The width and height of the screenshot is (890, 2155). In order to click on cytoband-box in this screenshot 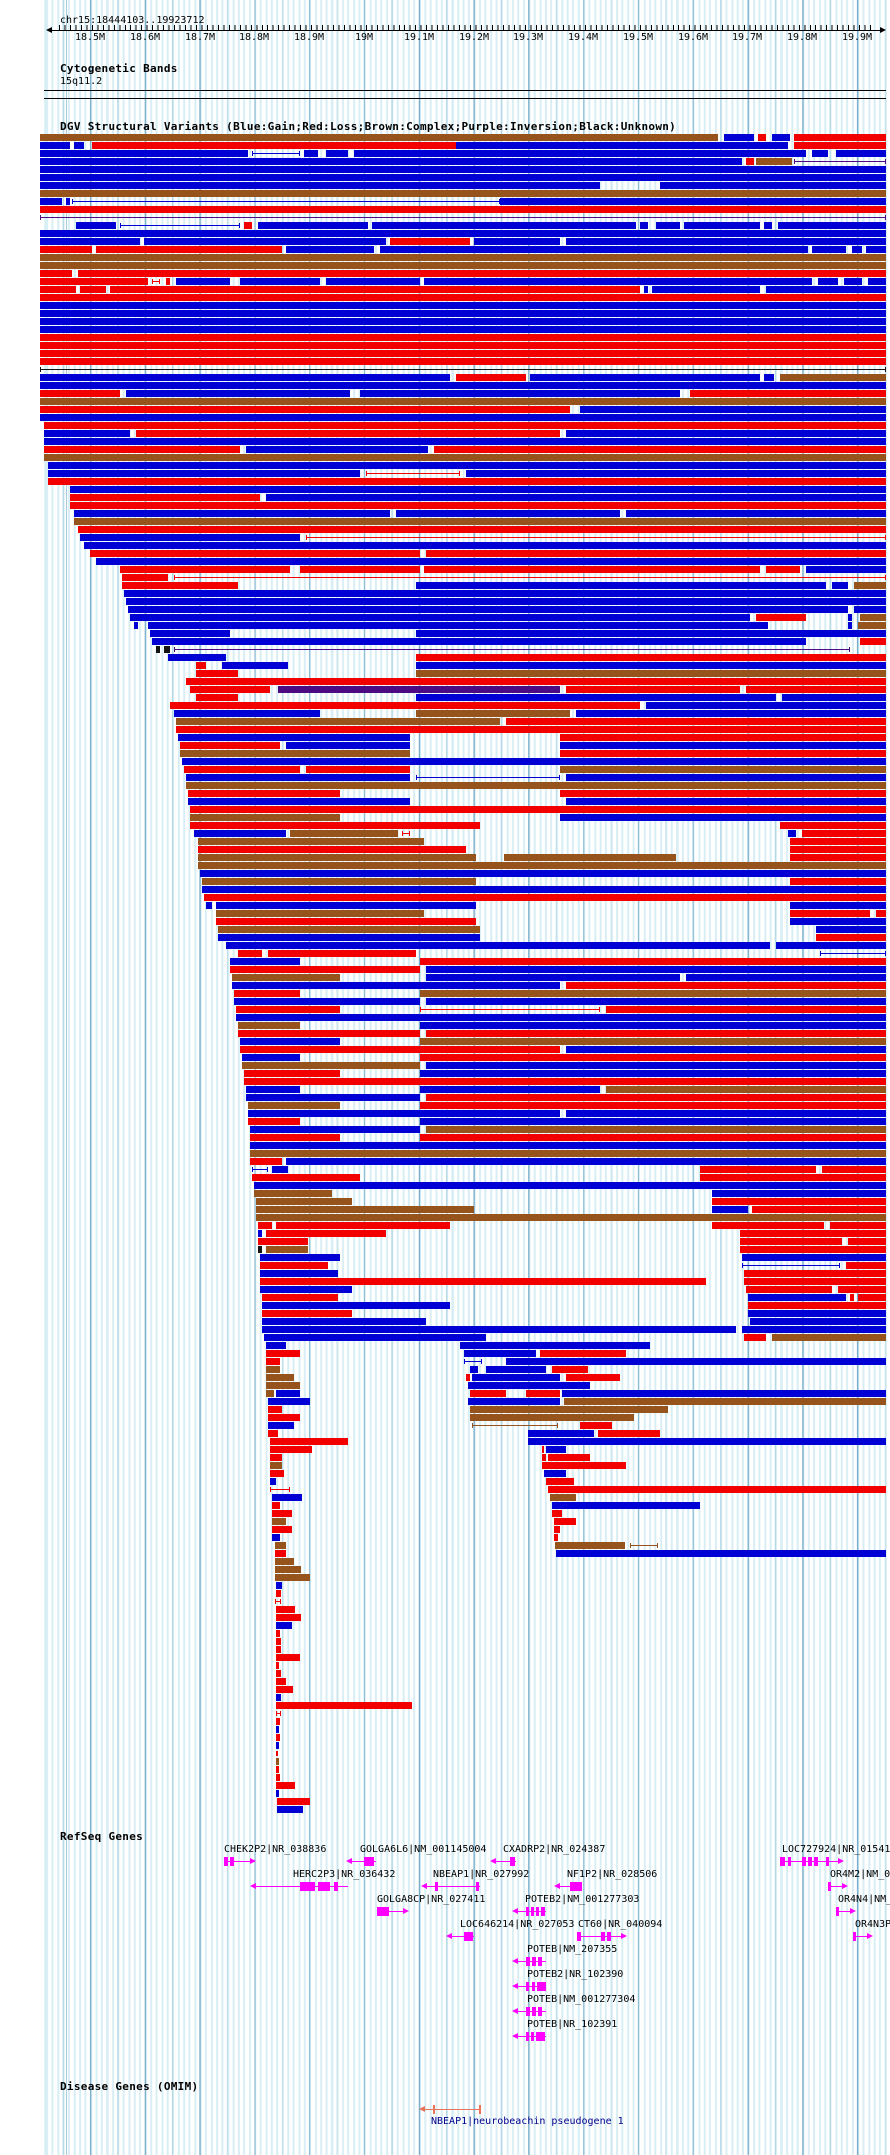, I will do `click(465, 94)`.